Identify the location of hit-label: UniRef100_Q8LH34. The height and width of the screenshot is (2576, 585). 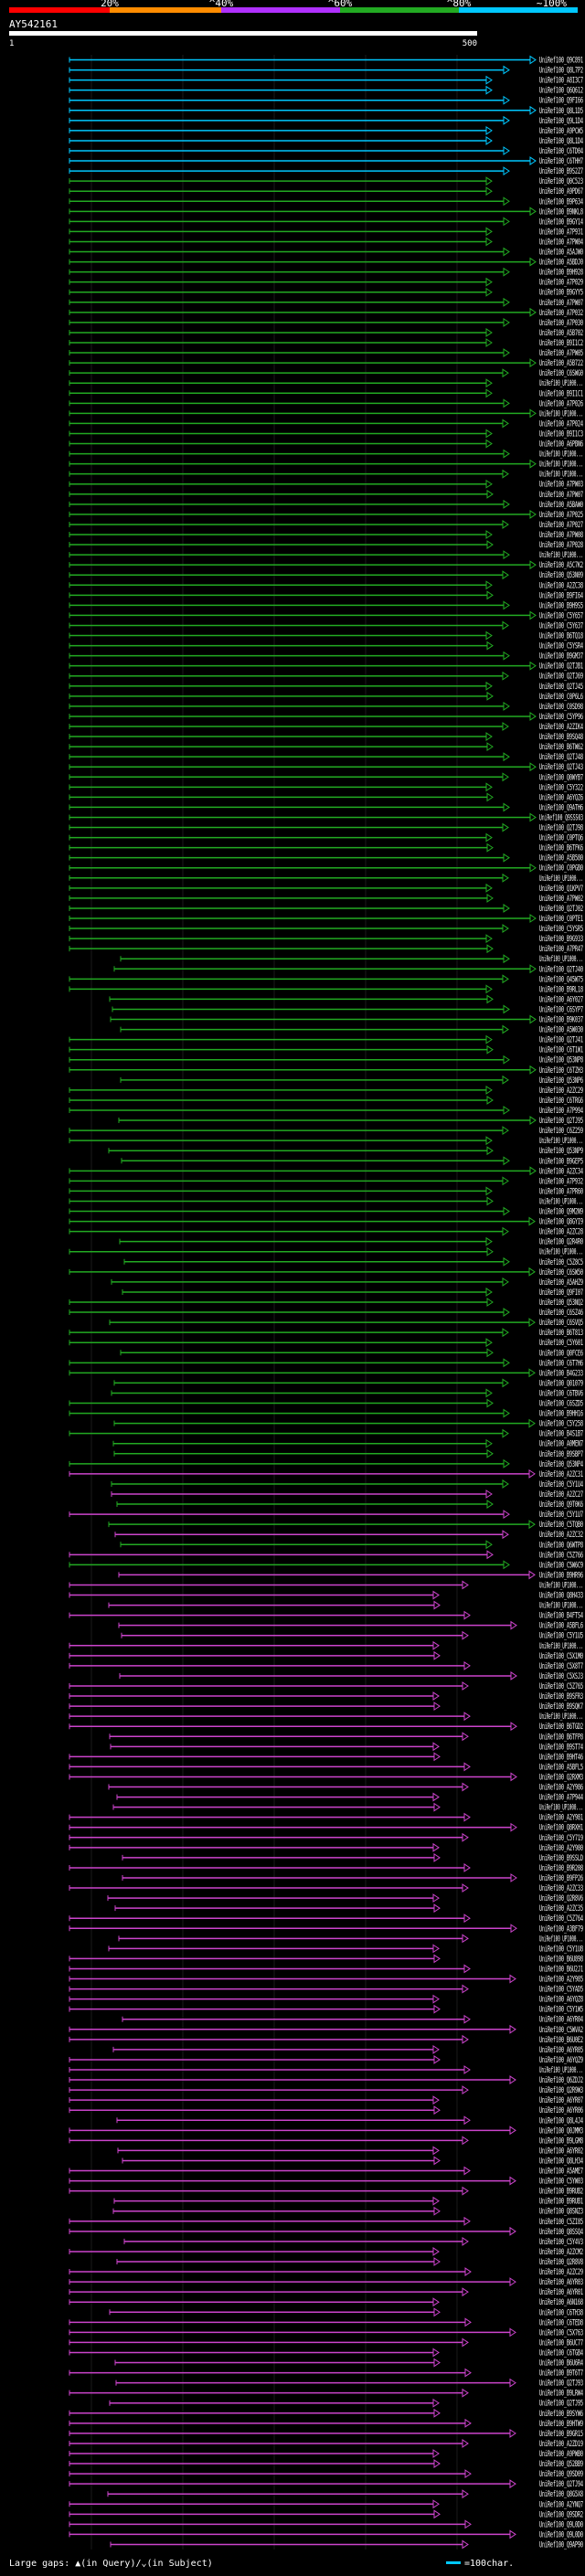
(561, 2161).